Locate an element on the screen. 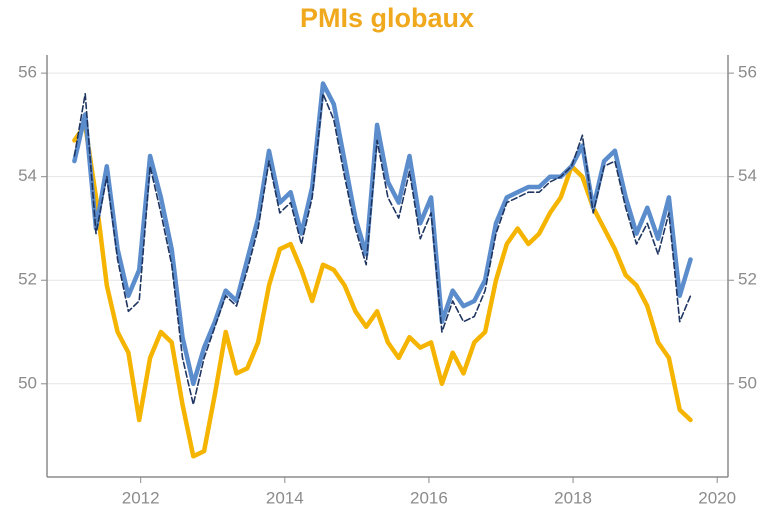  x-tick-label: 2018 is located at coordinates (573, 497).